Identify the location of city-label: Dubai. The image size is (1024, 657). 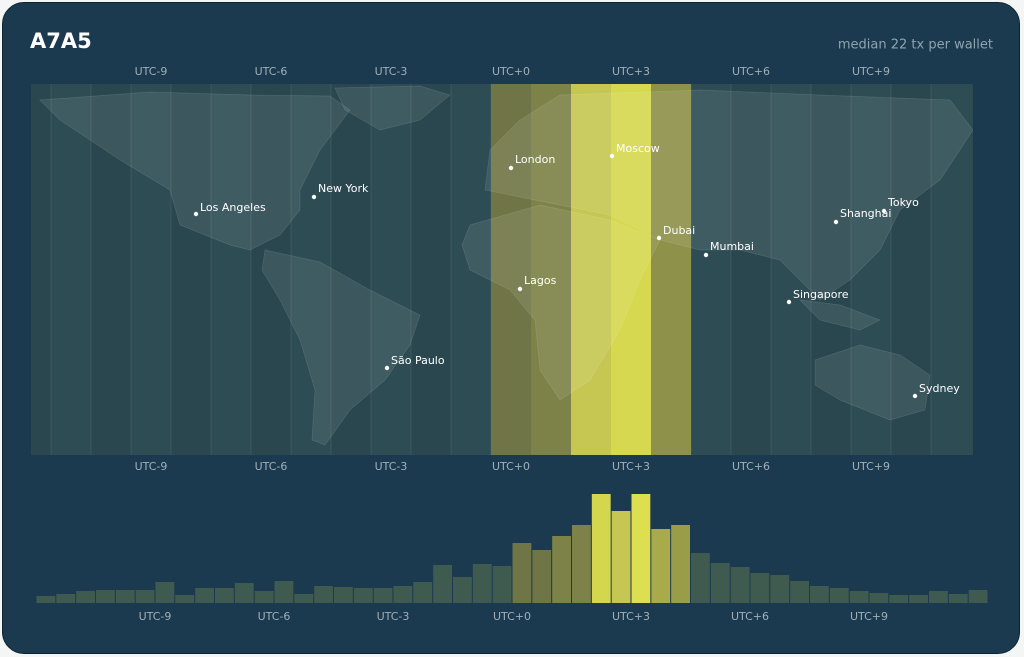
(679, 230).